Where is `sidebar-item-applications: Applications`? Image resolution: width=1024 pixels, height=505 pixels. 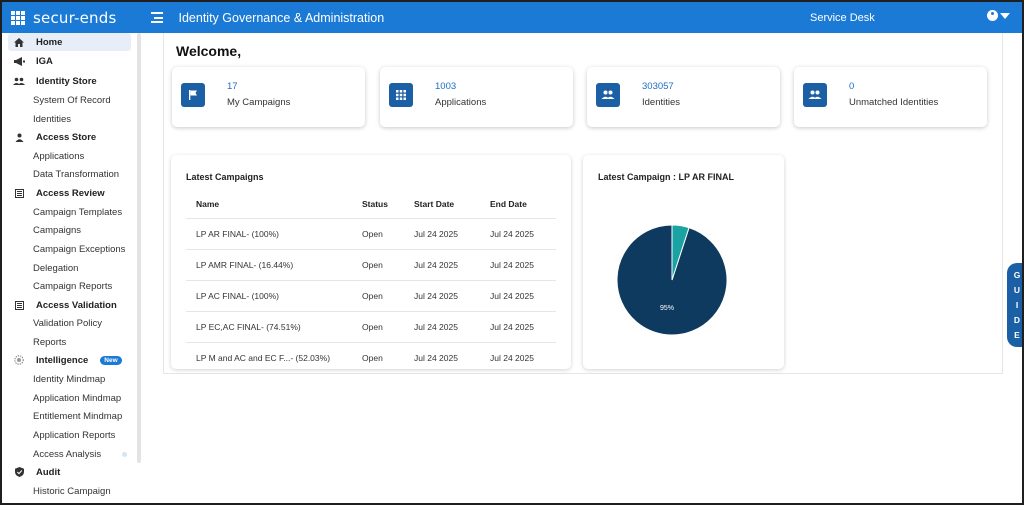 sidebar-item-applications: Applications is located at coordinates (69, 156).